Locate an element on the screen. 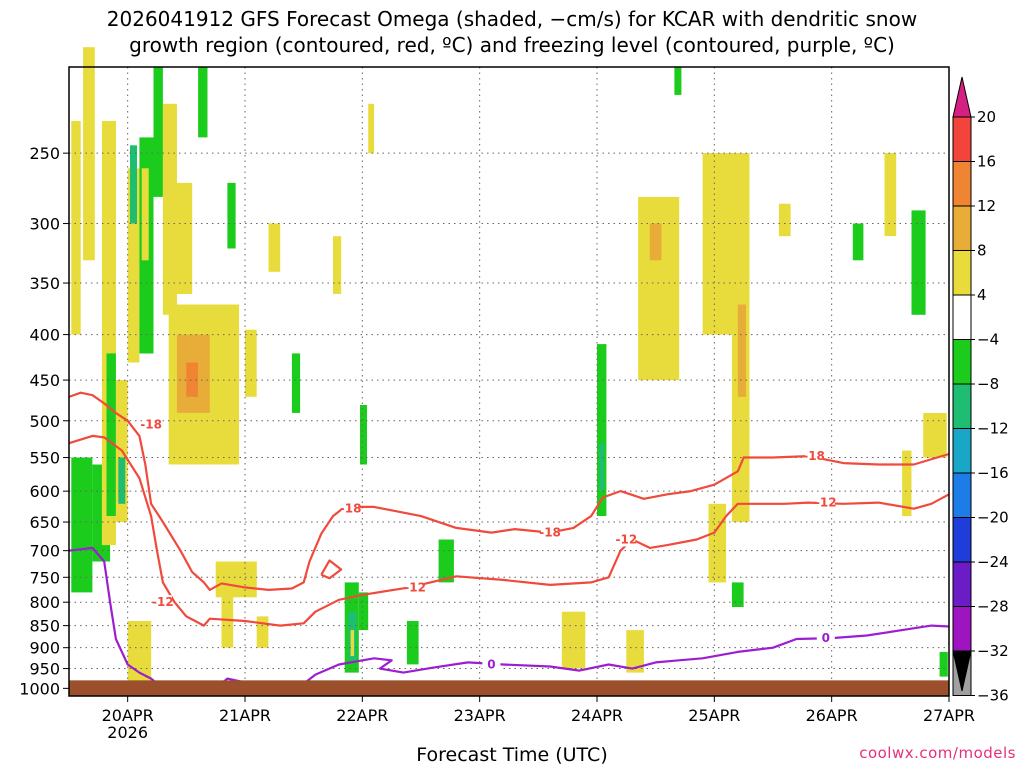 The width and height of the screenshot is (1024, 768). x-tick-label: 26APR is located at coordinates (832, 715).